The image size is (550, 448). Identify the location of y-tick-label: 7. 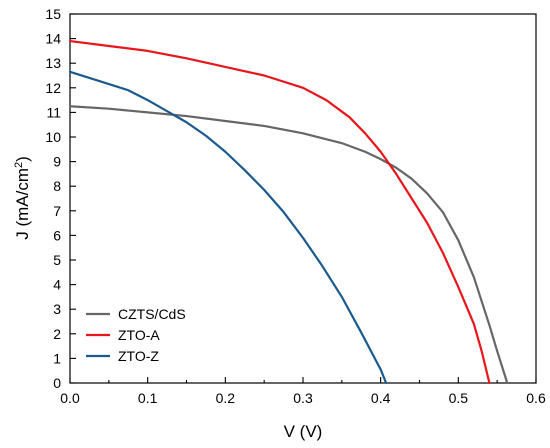
(57, 211).